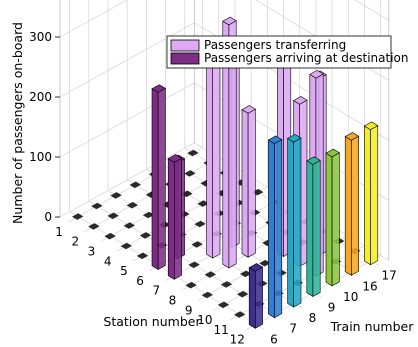 The image size is (418, 347). Describe the element at coordinates (191, 285) in the screenshot. I see `floor-marker-s8-t6` at that location.